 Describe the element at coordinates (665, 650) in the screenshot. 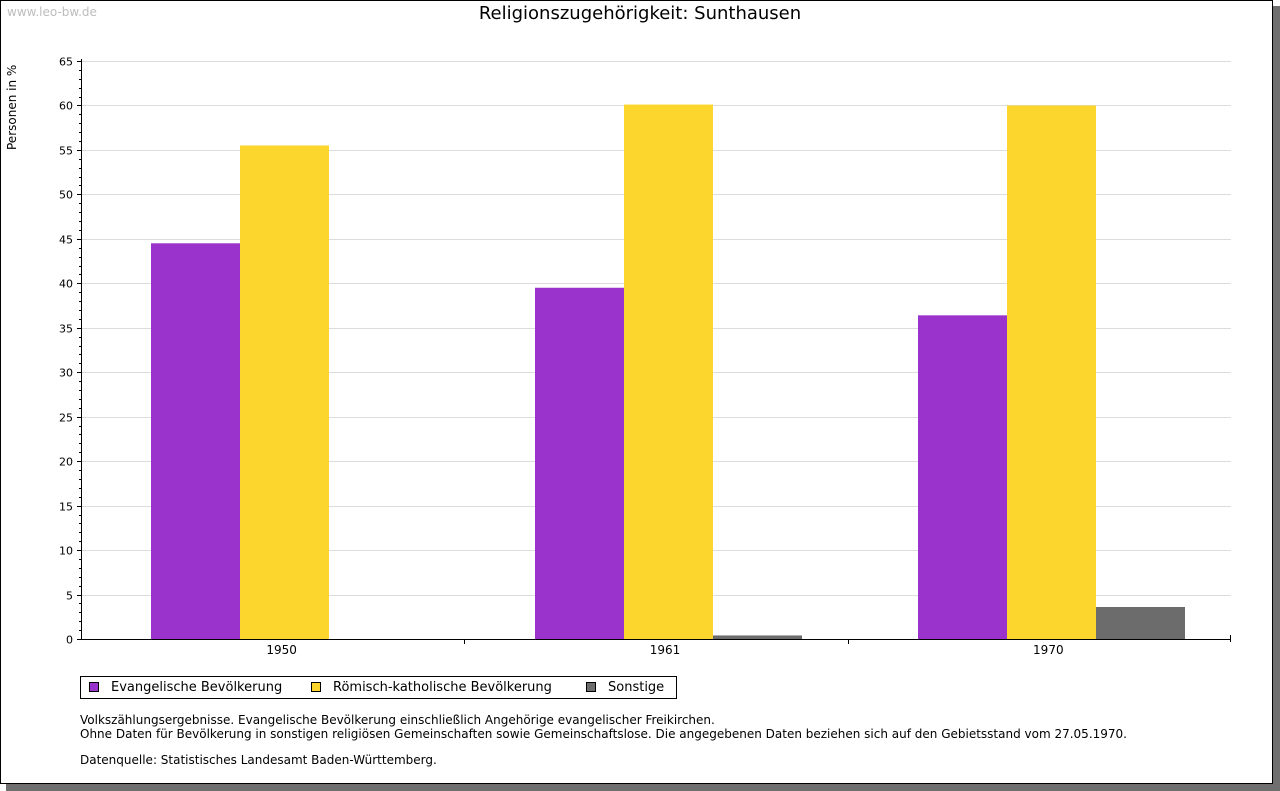

I see `x-tick-label: 1961` at that location.